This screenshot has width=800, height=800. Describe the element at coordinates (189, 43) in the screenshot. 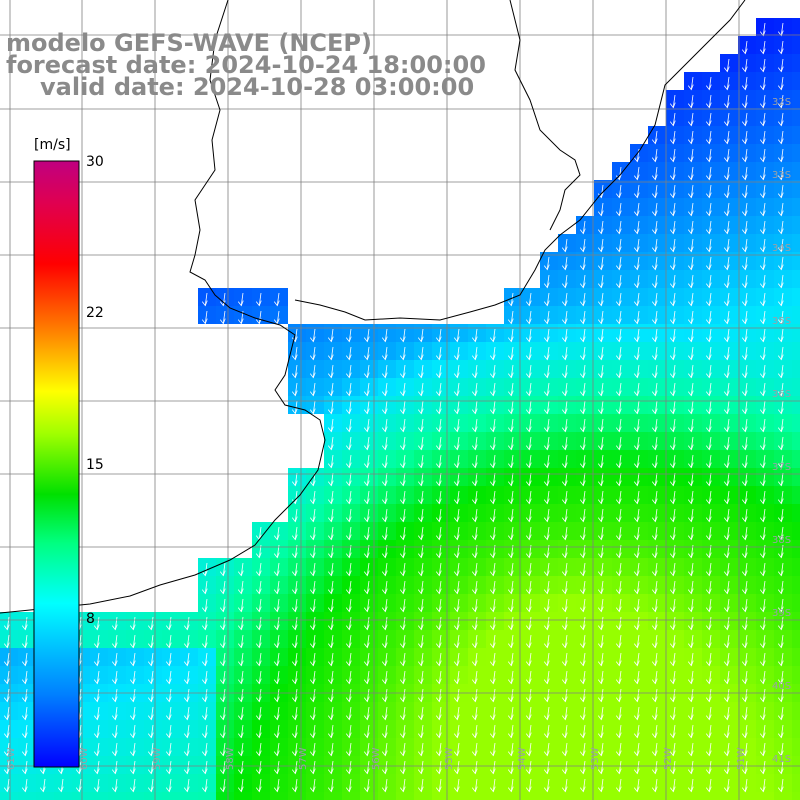

I see `title-model: modelo GEFS-WAVE (NCEP)` at that location.